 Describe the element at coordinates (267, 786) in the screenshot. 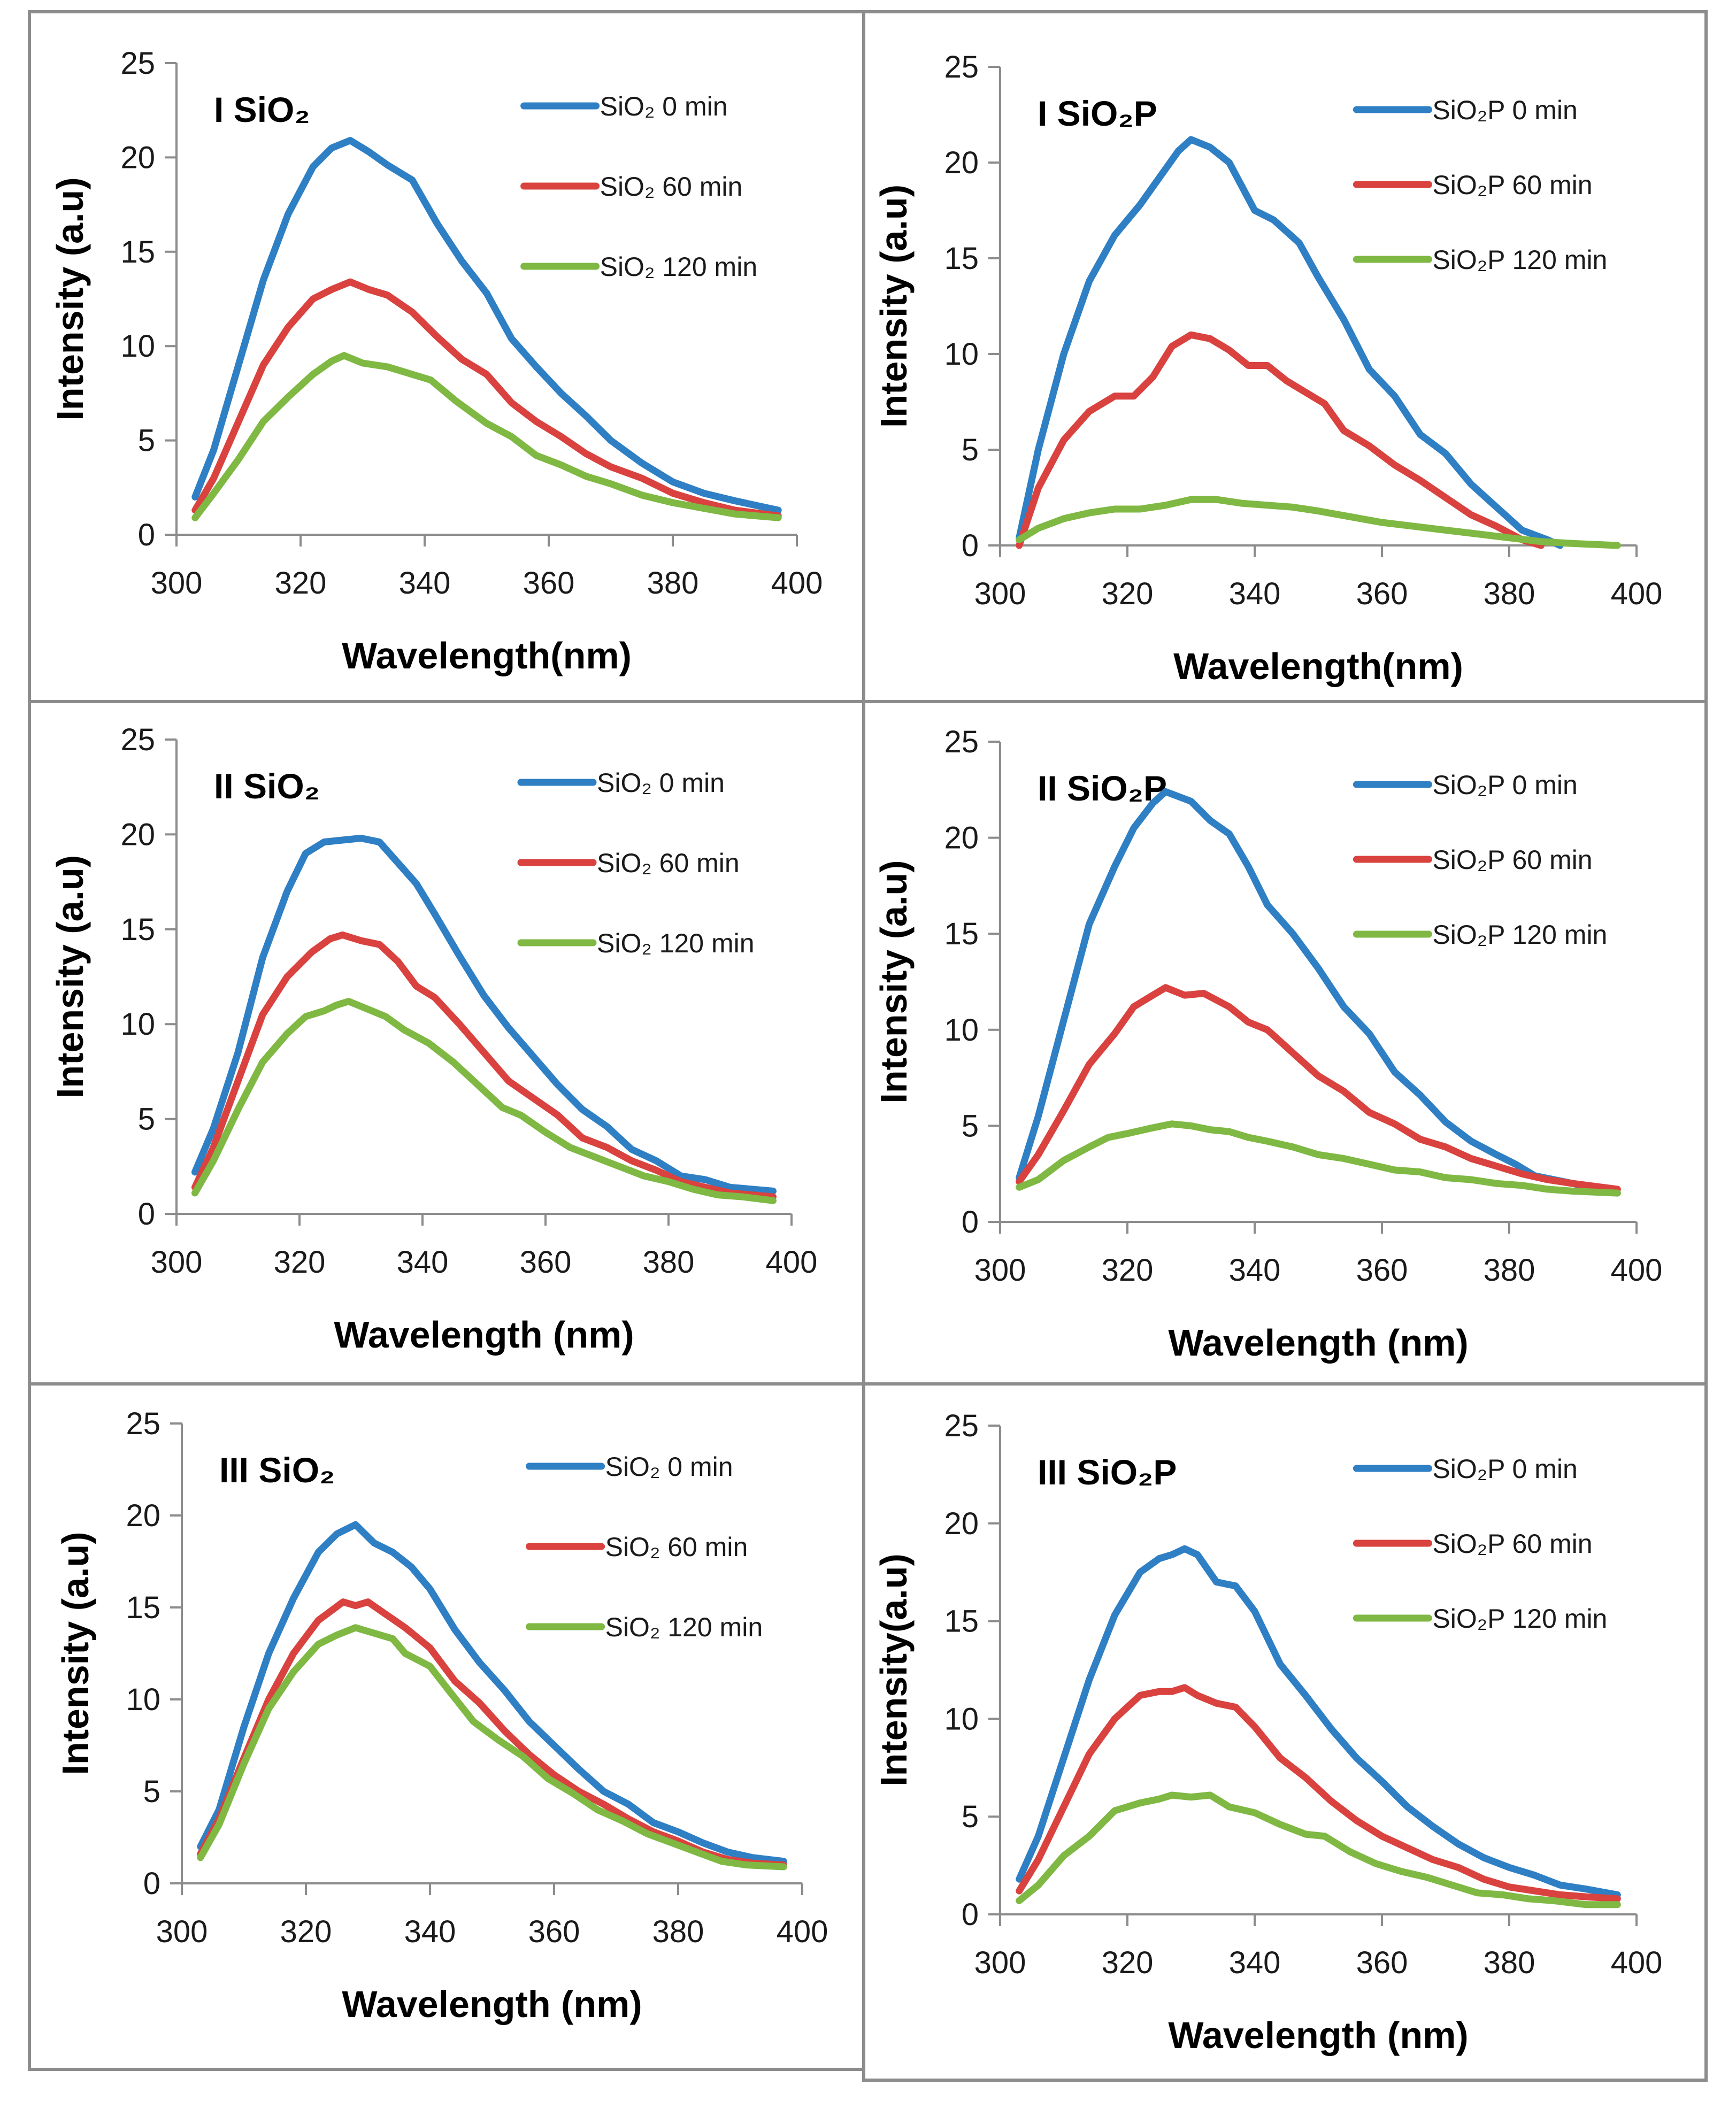

I see `panel-title: II SiO₂` at that location.